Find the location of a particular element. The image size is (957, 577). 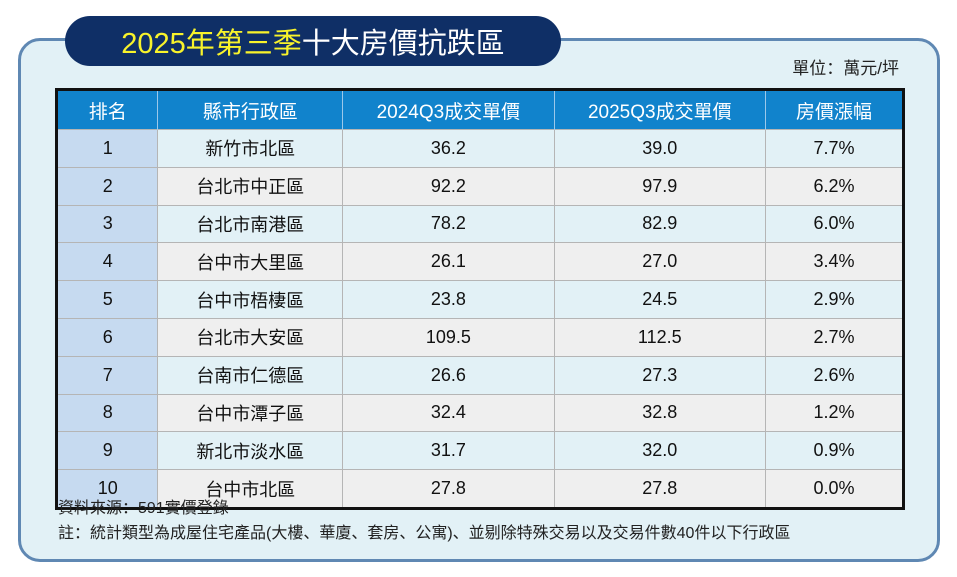

column-header: 排名 is located at coordinates (106, 109).